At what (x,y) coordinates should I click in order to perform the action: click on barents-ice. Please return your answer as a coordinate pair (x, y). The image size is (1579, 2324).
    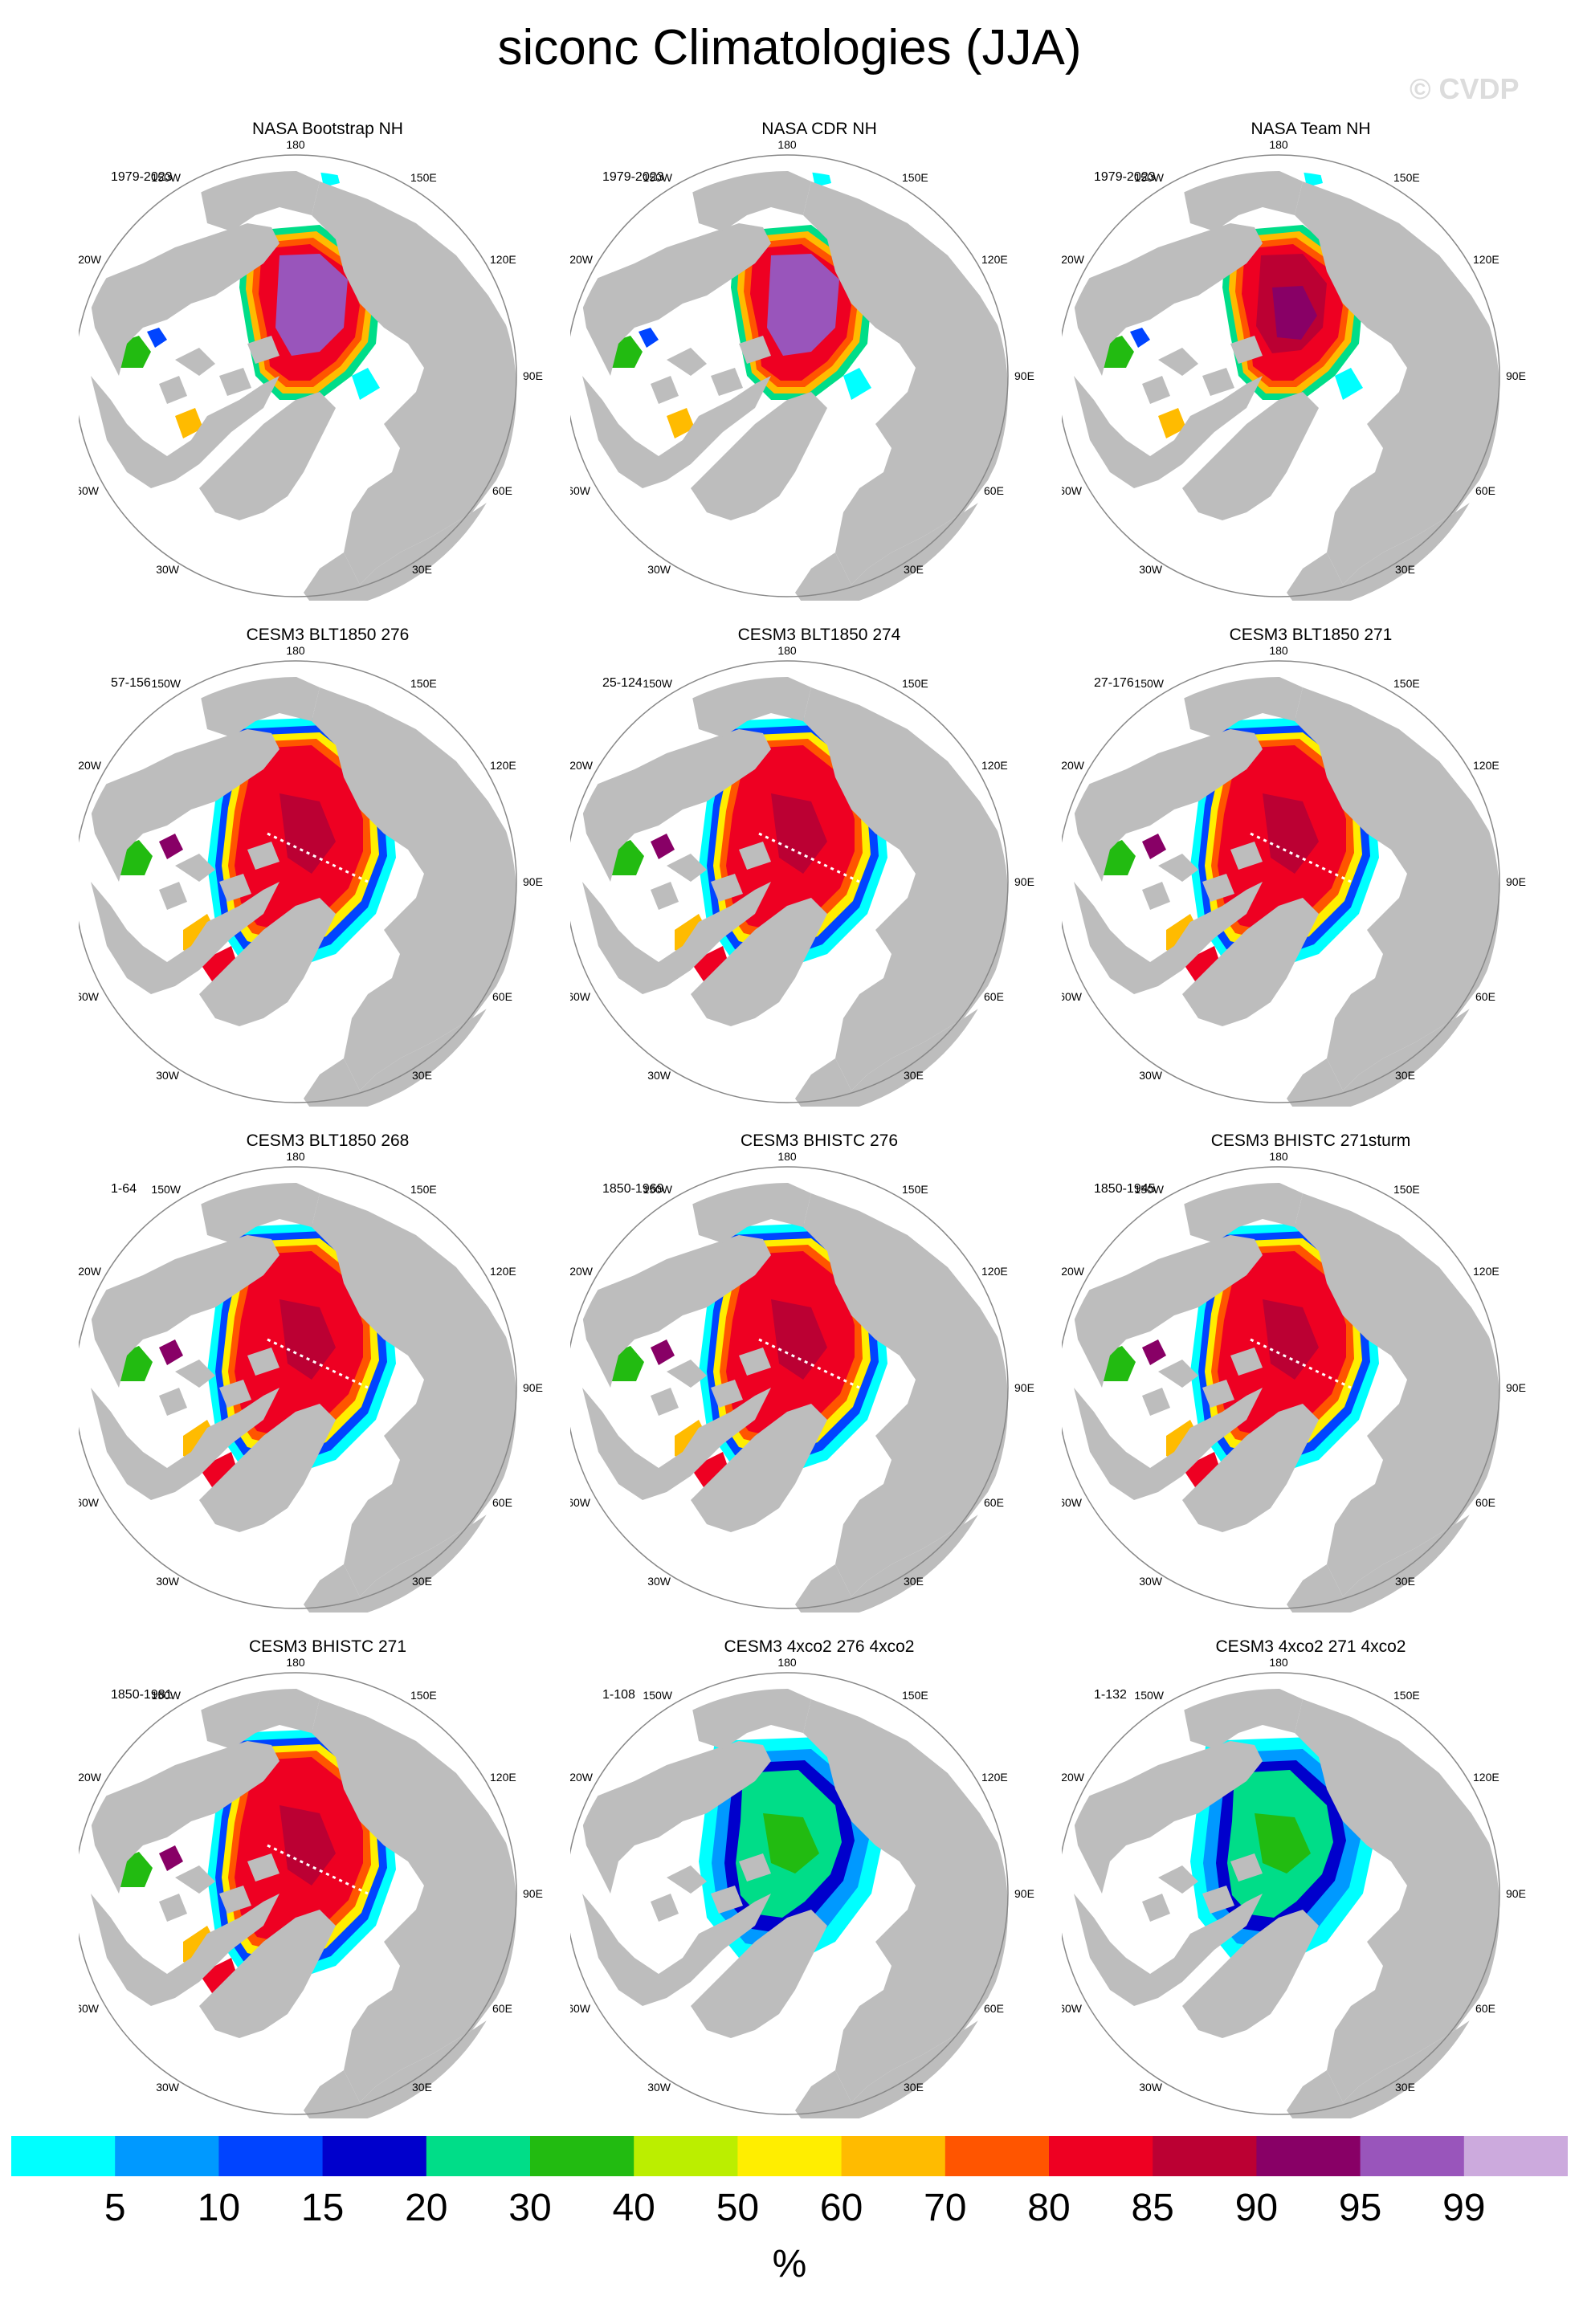
    Looking at the image, I should click on (366, 384).